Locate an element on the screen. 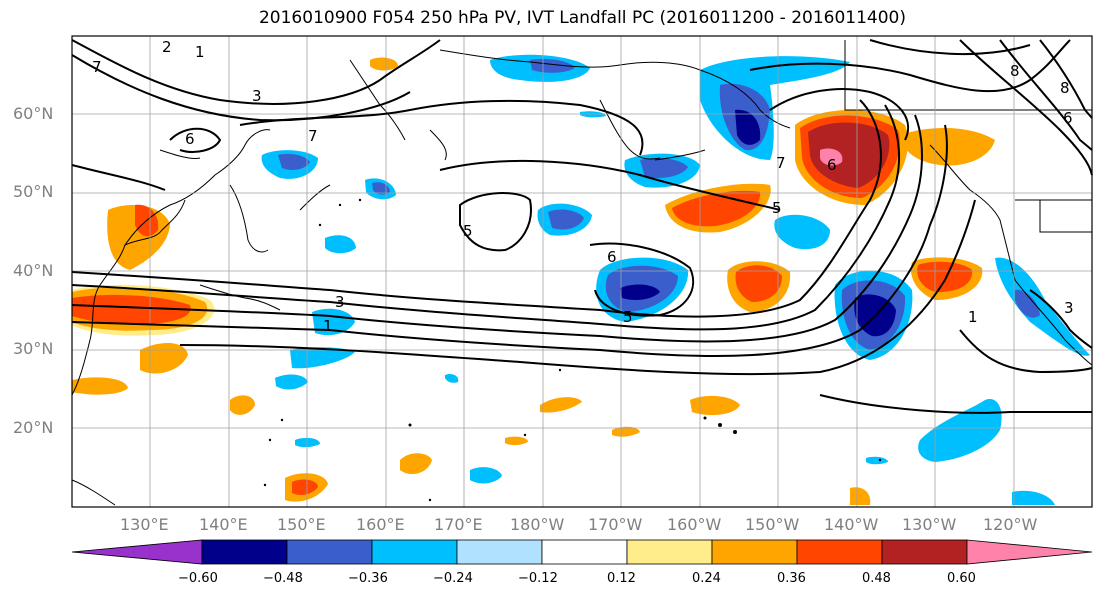 Image resolution: width=1105 pixels, height=601 pixels. lon-label: 140°E is located at coordinates (223, 524).